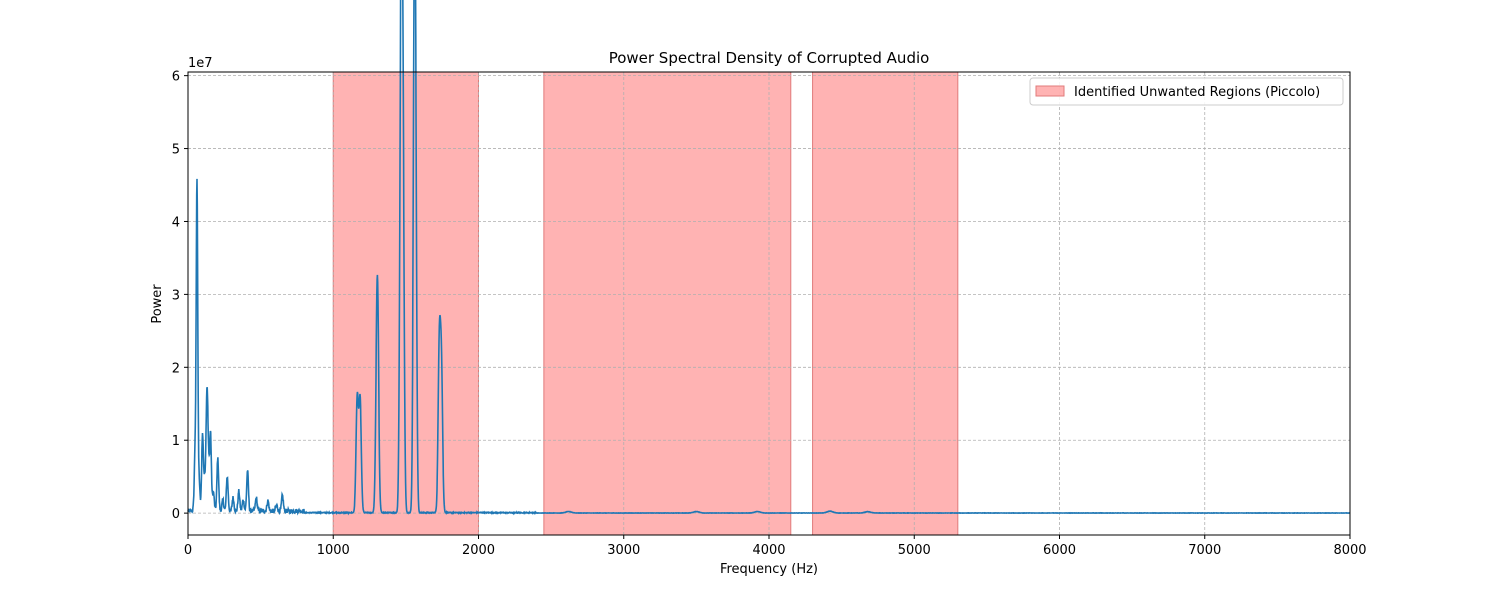 This screenshot has height=600, width=1500. I want to click on y-tick-label: 5, so click(176, 150).